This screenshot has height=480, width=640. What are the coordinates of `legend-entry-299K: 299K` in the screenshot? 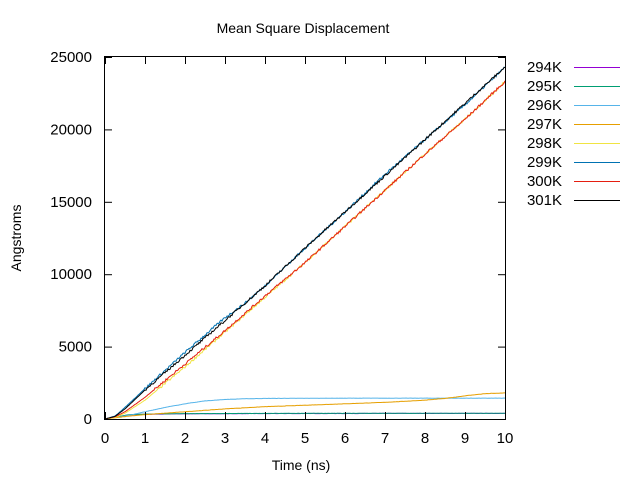 It's located at (573, 162).